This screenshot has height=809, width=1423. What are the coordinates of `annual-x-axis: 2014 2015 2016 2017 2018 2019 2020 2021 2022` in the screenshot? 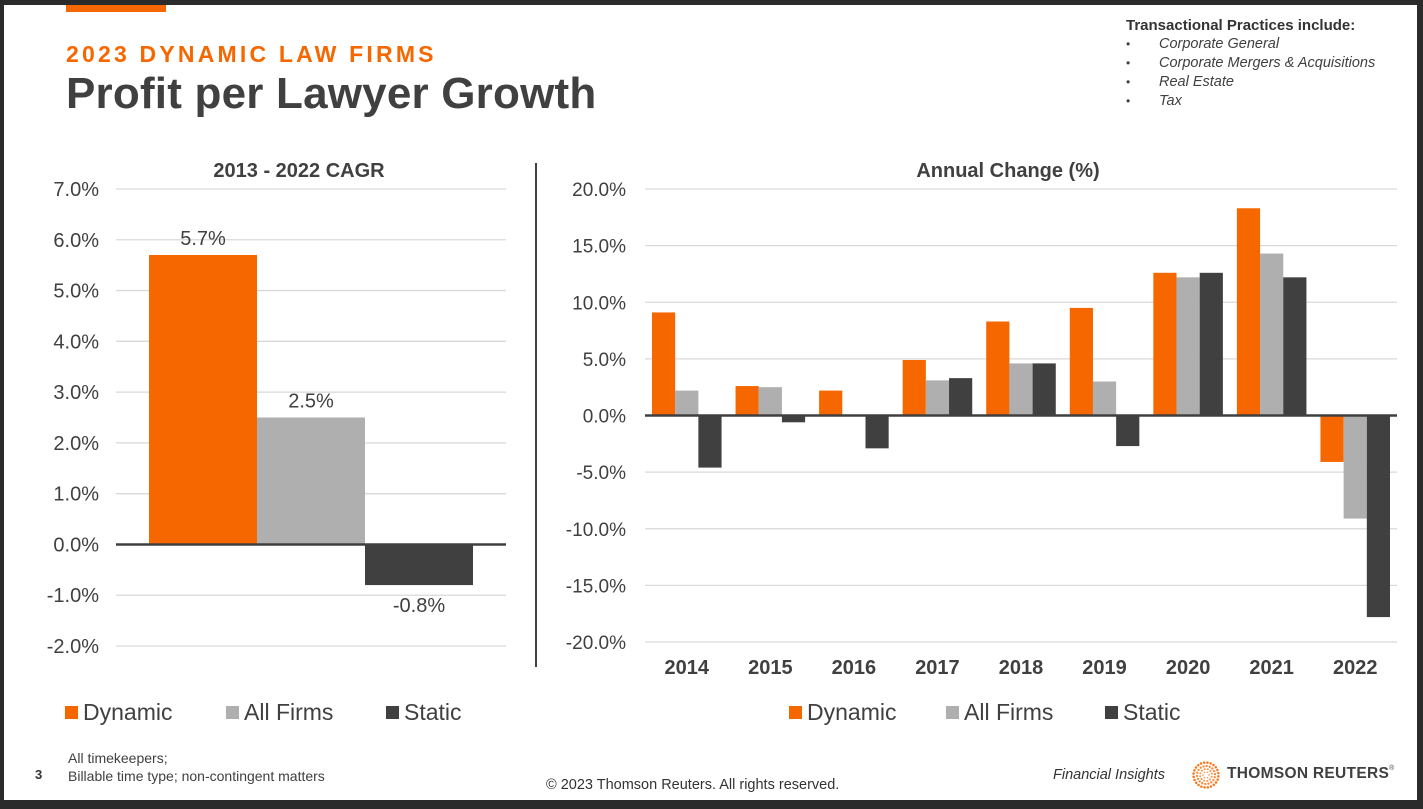 It's located at (1021, 668).